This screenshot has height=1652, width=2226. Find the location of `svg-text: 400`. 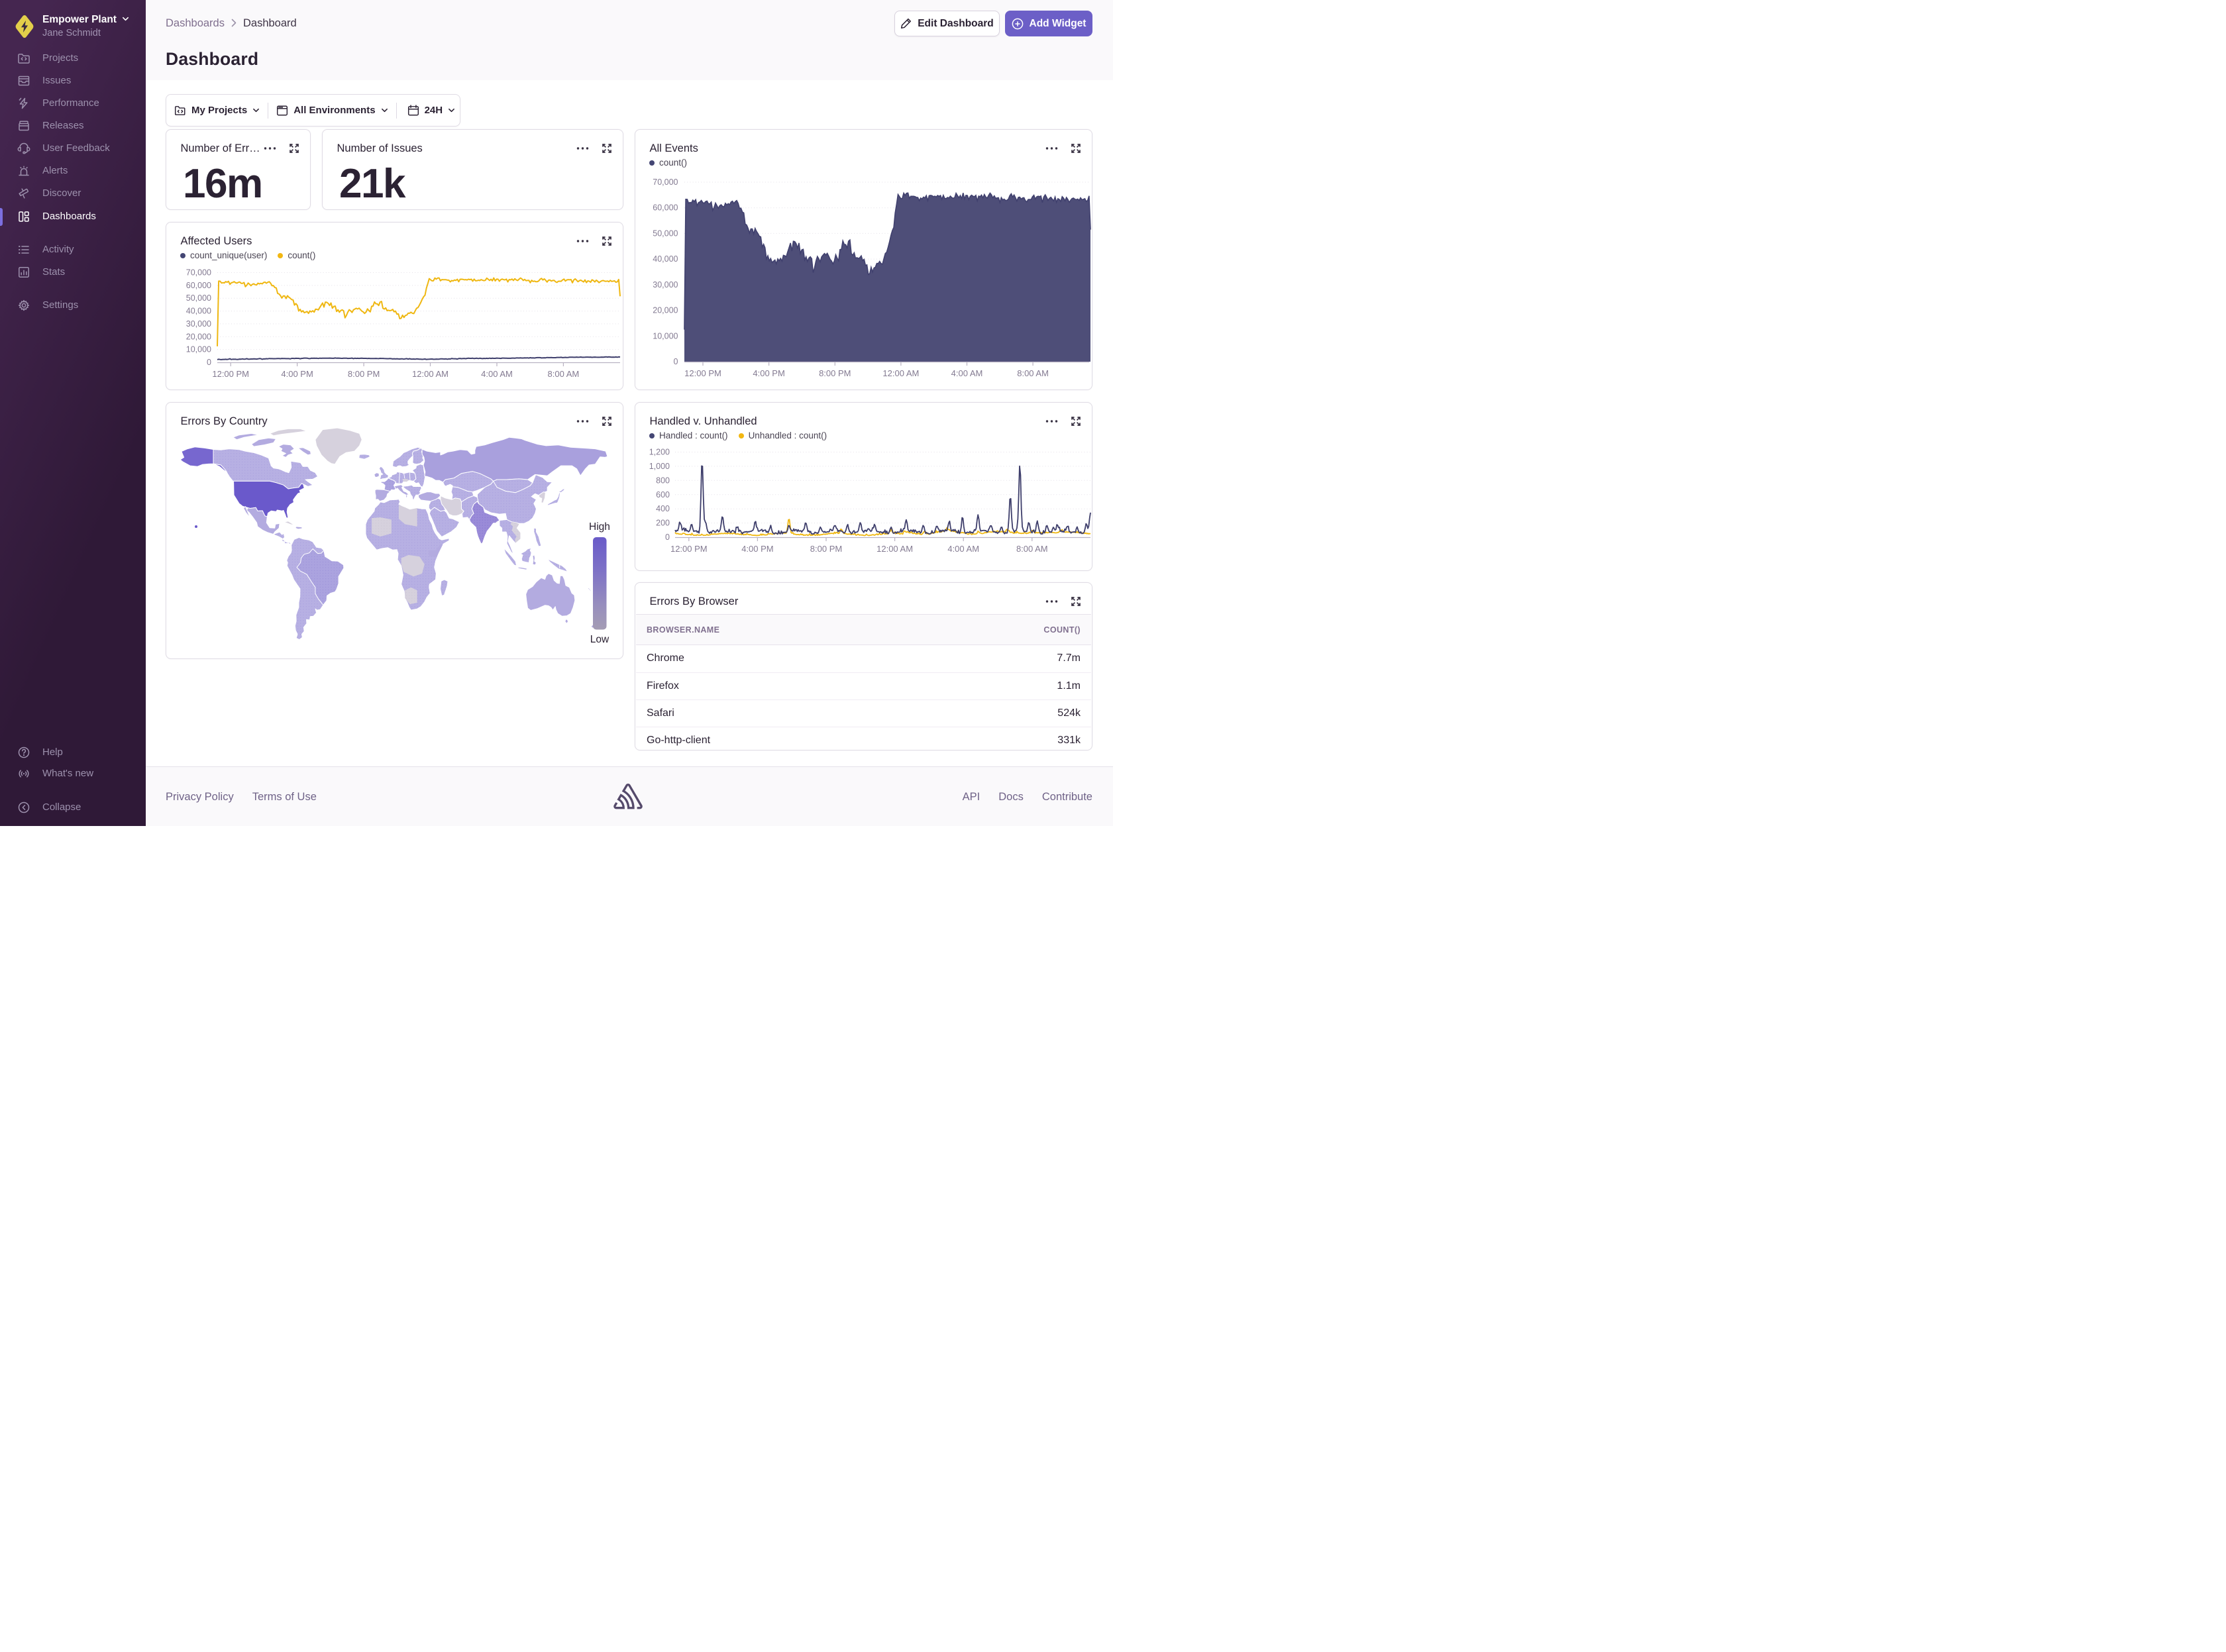

svg-text: 400 is located at coordinates (663, 508).